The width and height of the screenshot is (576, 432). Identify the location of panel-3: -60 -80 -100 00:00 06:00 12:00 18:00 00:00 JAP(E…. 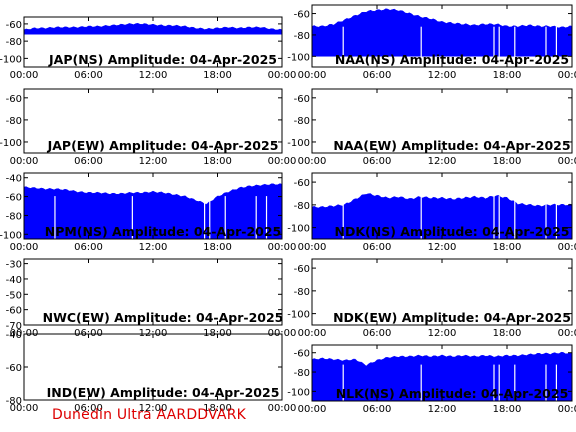
(148, 127).